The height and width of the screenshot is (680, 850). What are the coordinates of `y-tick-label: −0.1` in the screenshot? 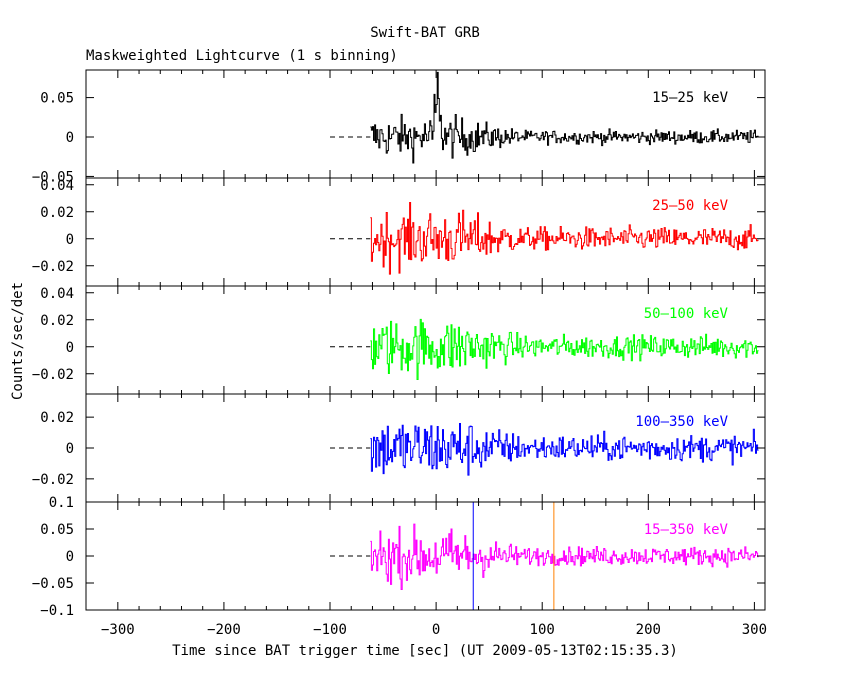 It's located at (57, 611).